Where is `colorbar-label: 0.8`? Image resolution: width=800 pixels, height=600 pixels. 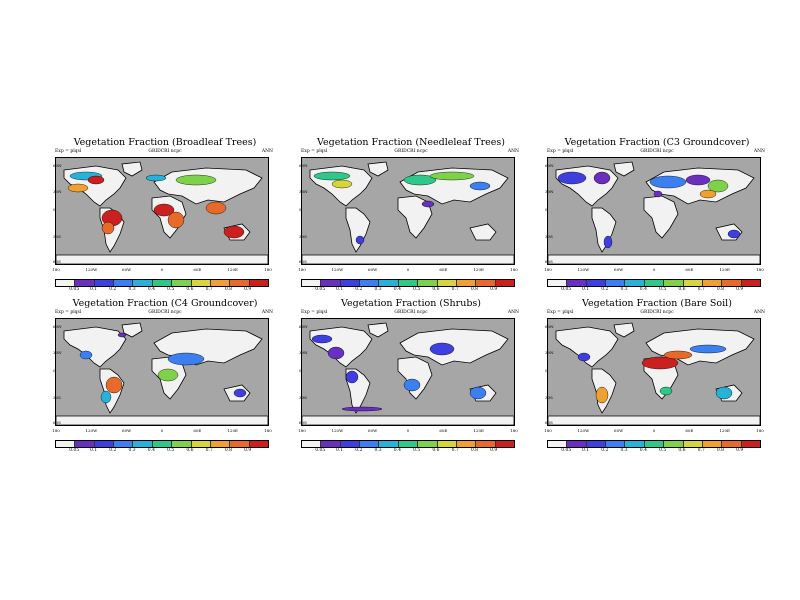 colorbar-label: 0.8 is located at coordinates (228, 289).